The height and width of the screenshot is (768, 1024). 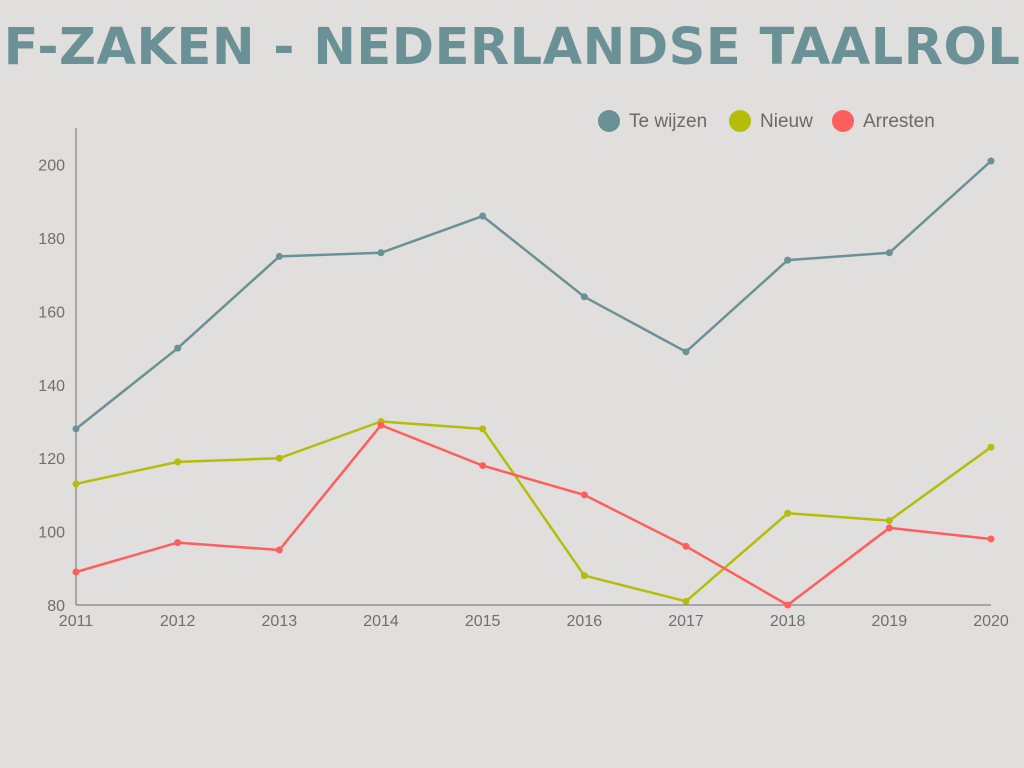 I want to click on legend-marker-nieuw, so click(x=740, y=121).